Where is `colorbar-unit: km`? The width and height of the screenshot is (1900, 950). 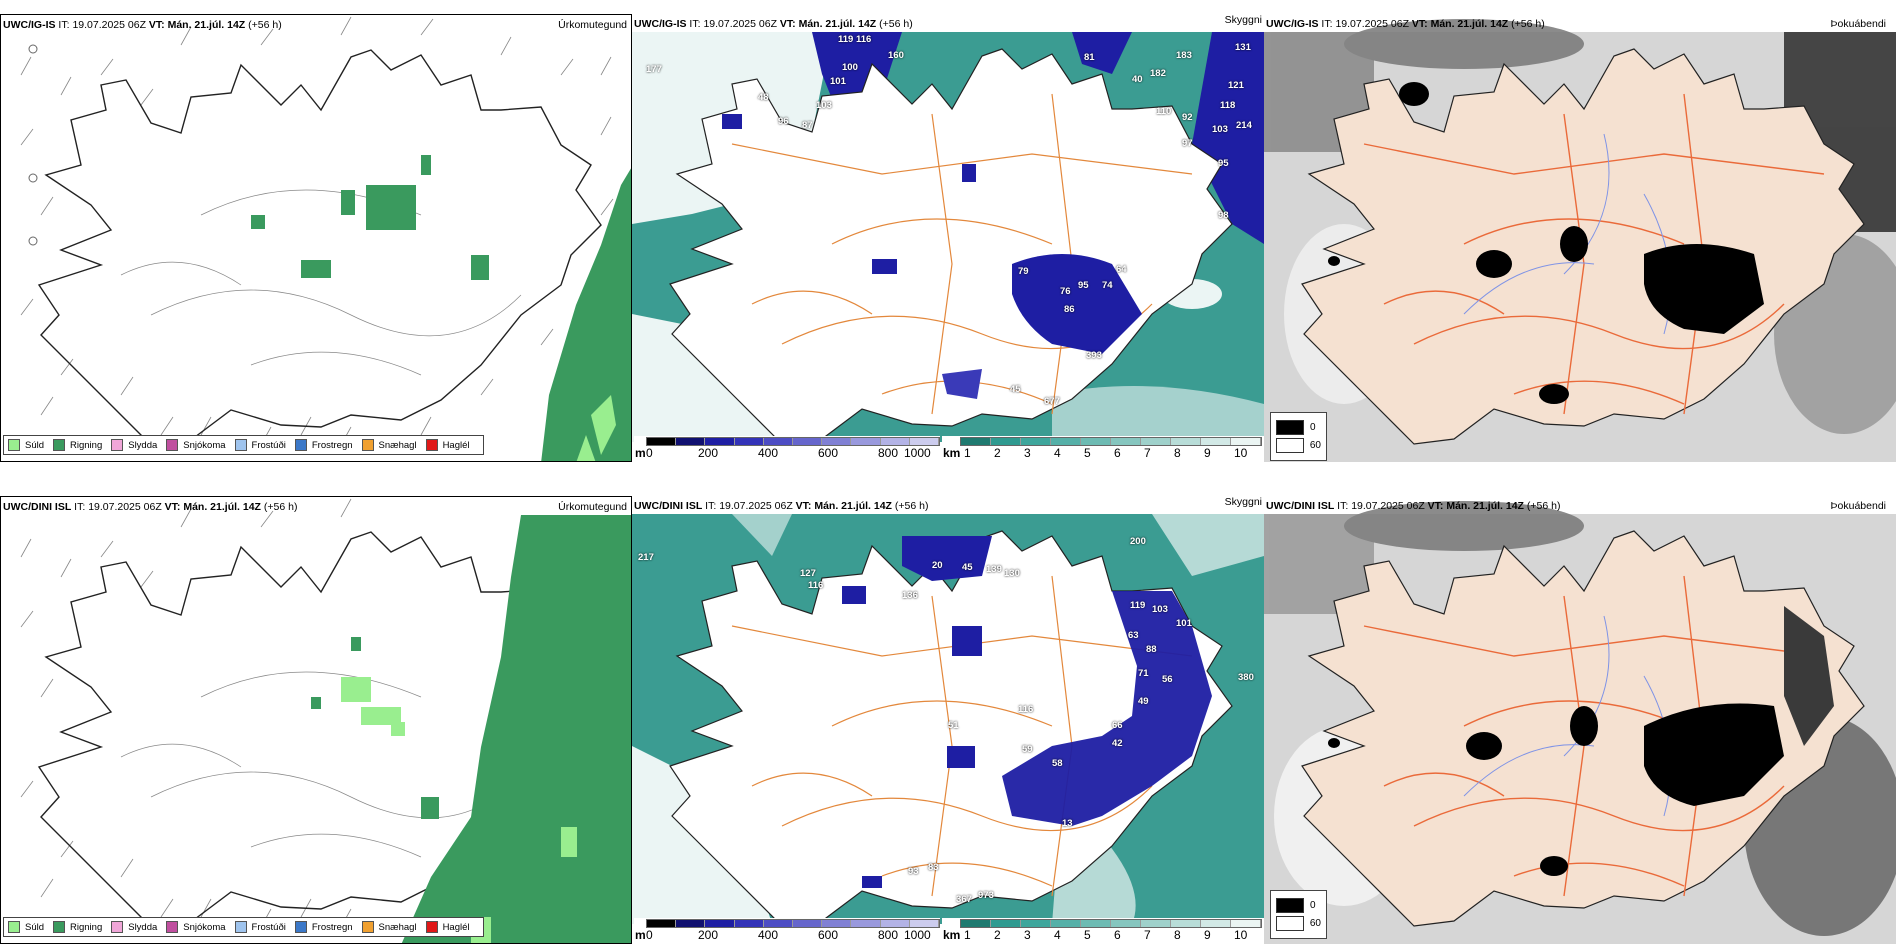 colorbar-unit: km is located at coordinates (952, 935).